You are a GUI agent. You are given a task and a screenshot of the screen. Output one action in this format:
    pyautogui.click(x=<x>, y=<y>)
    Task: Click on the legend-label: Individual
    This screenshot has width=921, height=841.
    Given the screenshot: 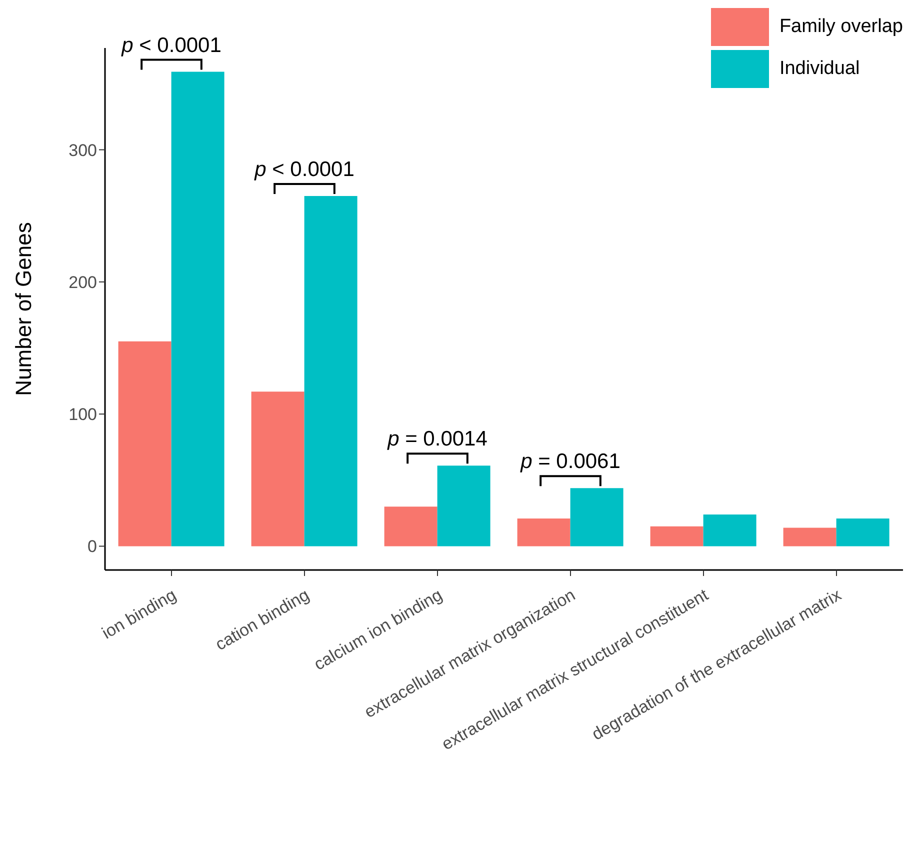 What is the action you would take?
    pyautogui.click(x=819, y=69)
    